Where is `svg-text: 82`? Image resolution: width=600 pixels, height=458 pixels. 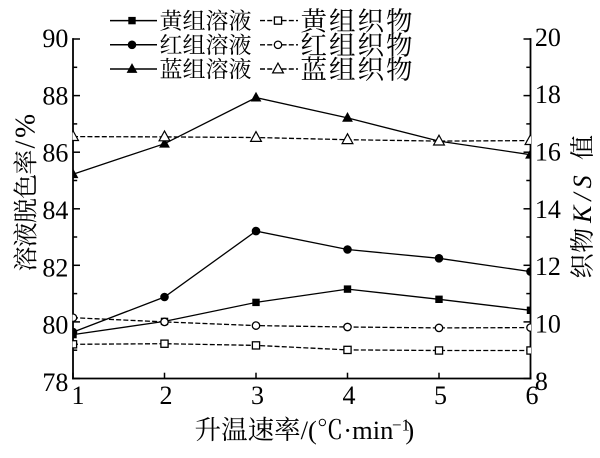
svg-text: 82 is located at coordinates (55, 267).